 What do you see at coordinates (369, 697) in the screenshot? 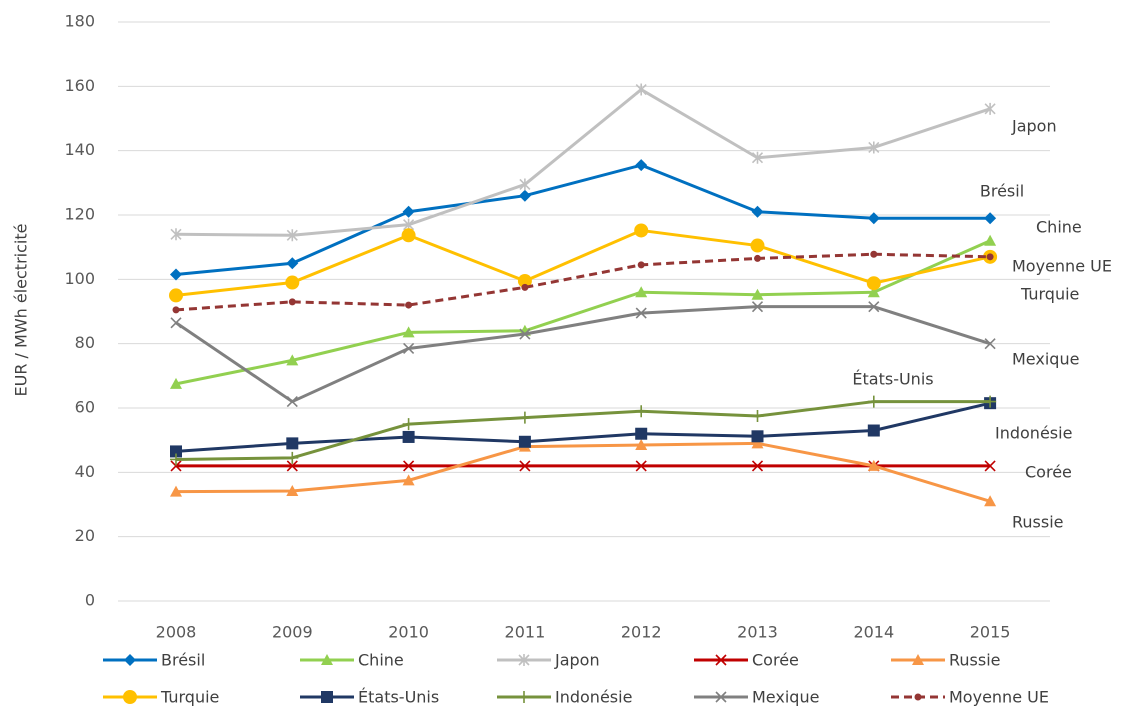
I see `legend-item: États-Unis` at bounding box center [369, 697].